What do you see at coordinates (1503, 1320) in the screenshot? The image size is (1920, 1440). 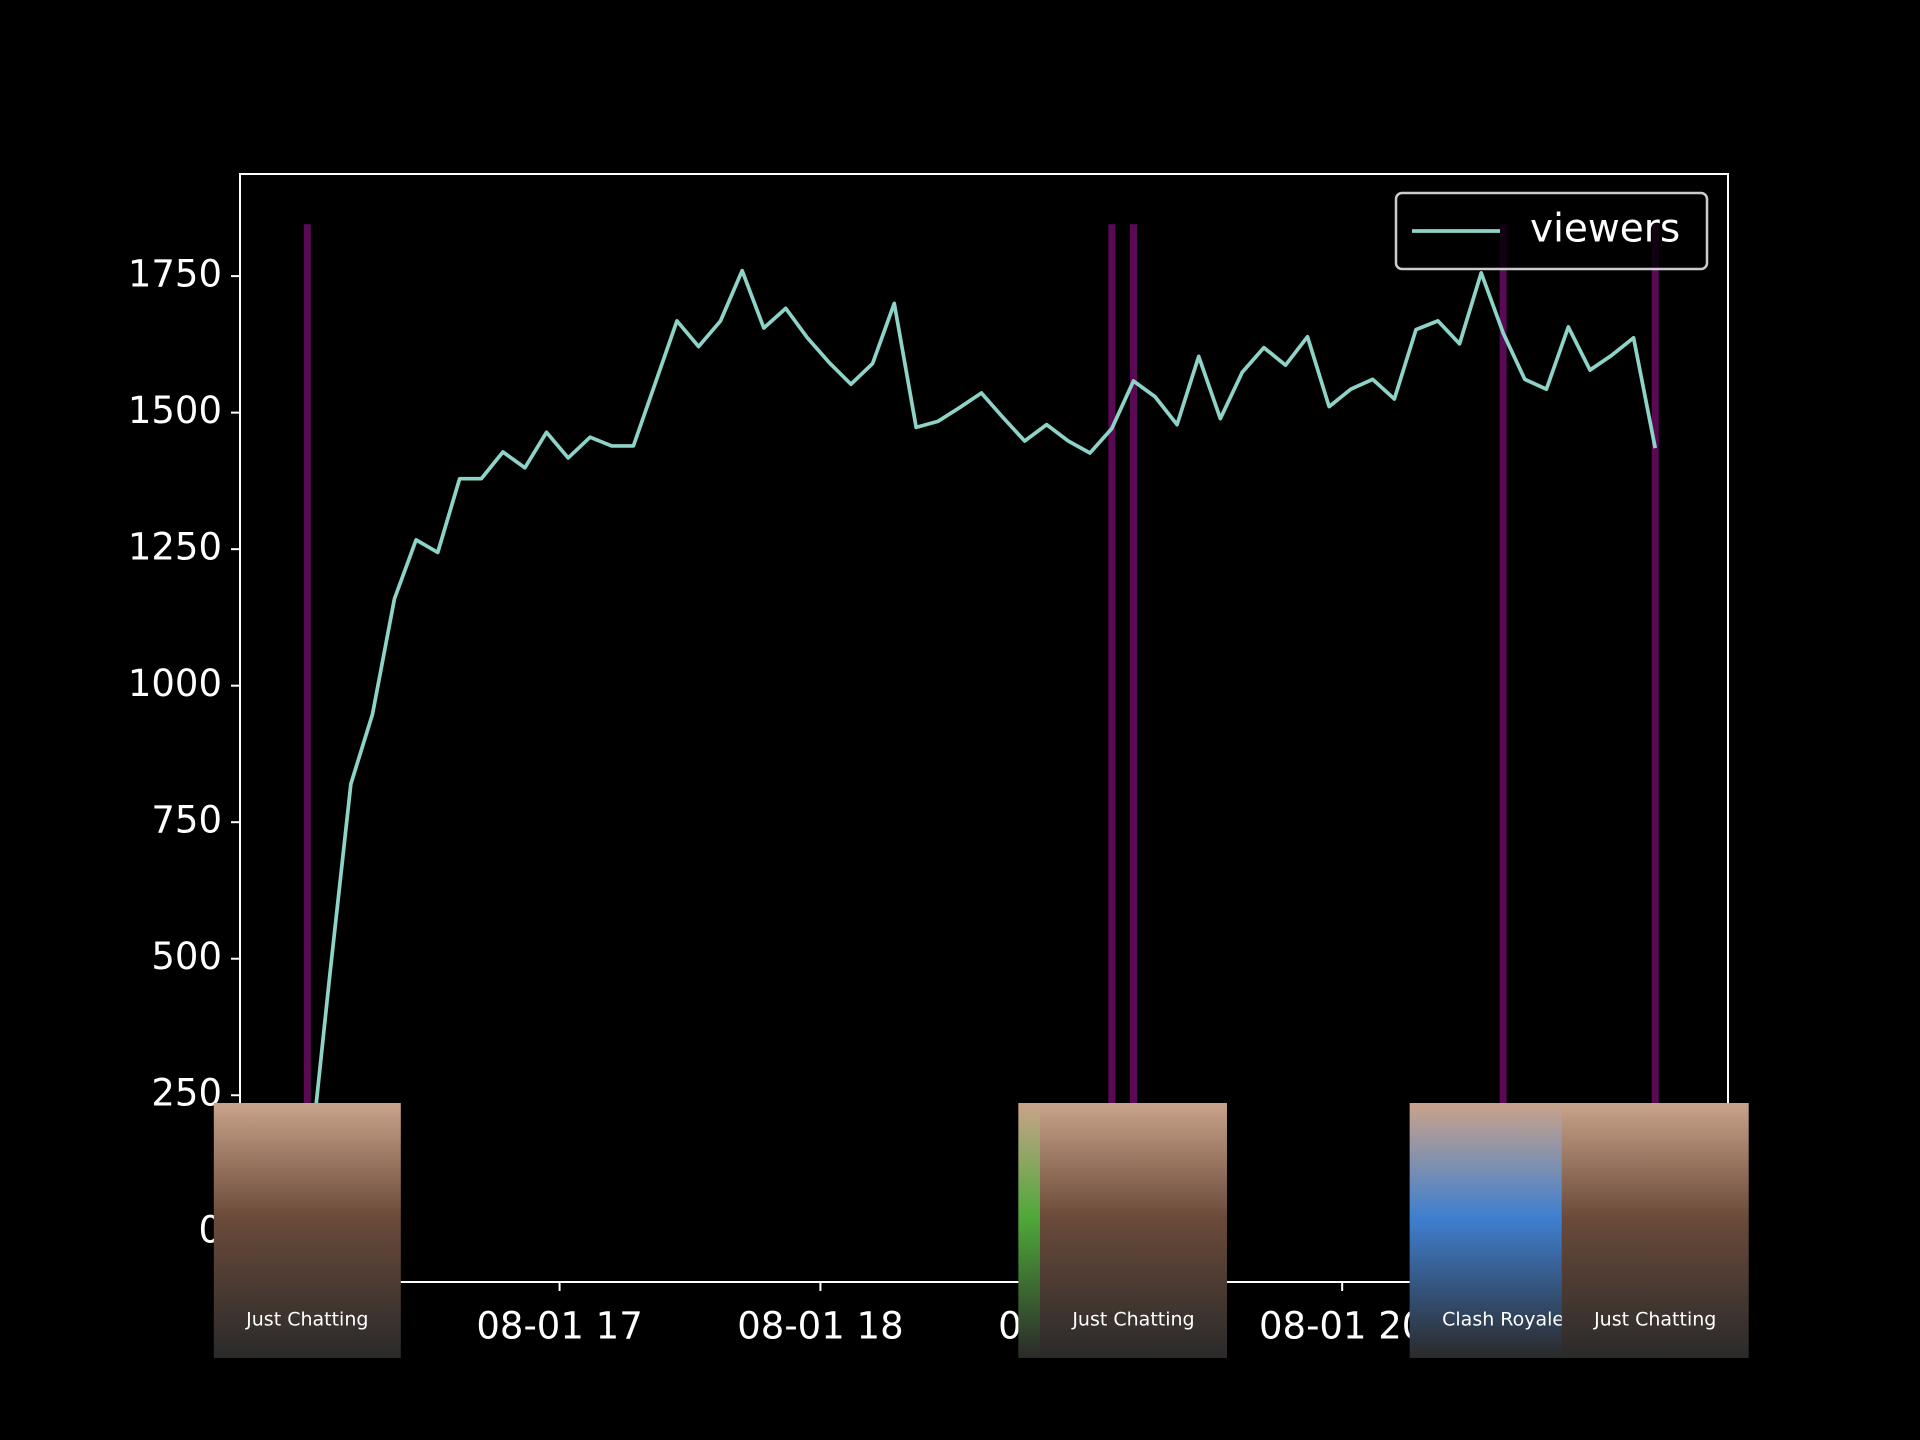 I see `game-label: Clash Royale` at bounding box center [1503, 1320].